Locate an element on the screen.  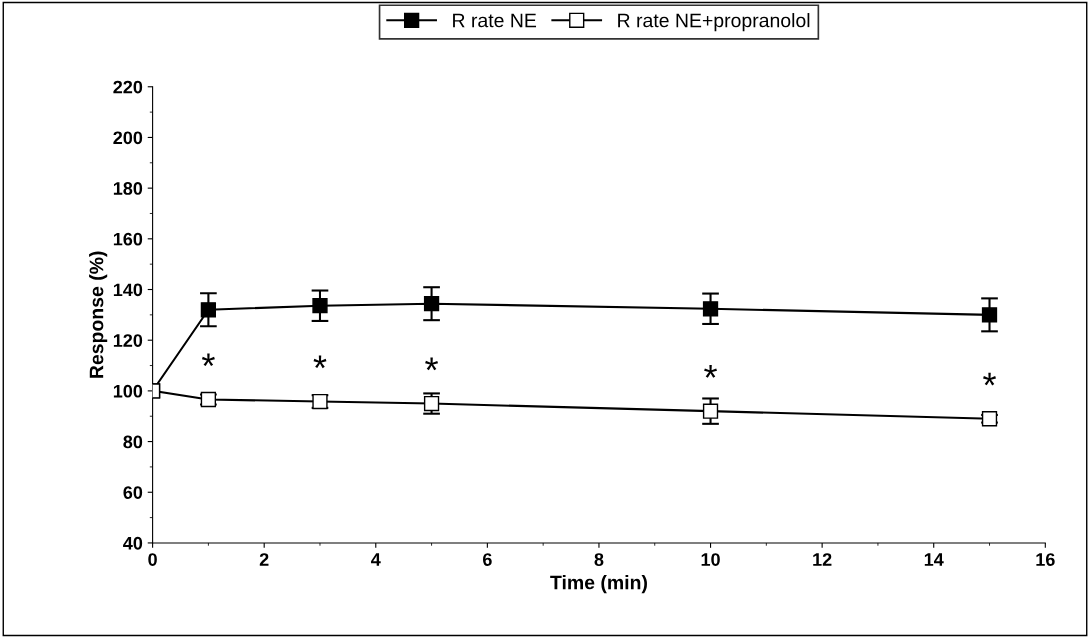
y-tick-label: 120 is located at coordinates (128, 340).